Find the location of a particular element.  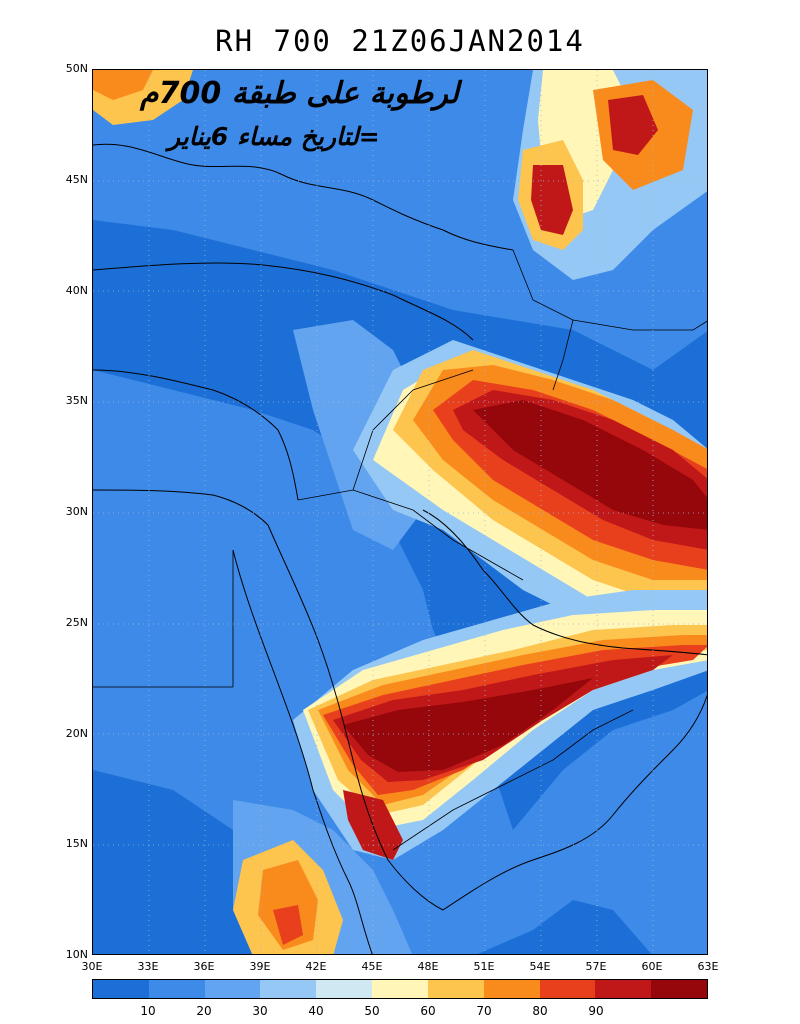

border-caucasus-iran is located at coordinates (609, 320).